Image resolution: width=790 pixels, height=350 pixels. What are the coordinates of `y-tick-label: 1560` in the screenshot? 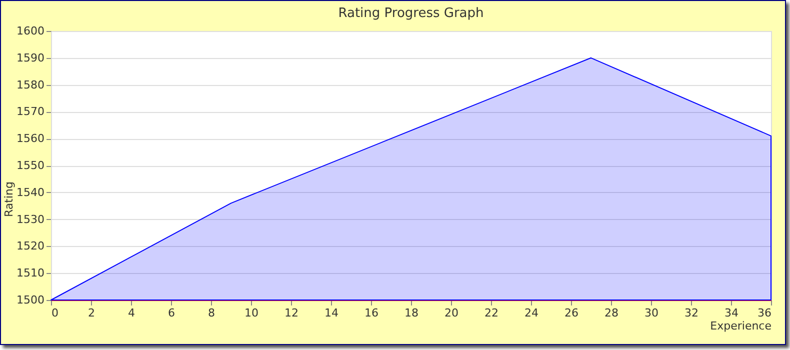 It's located at (30, 139).